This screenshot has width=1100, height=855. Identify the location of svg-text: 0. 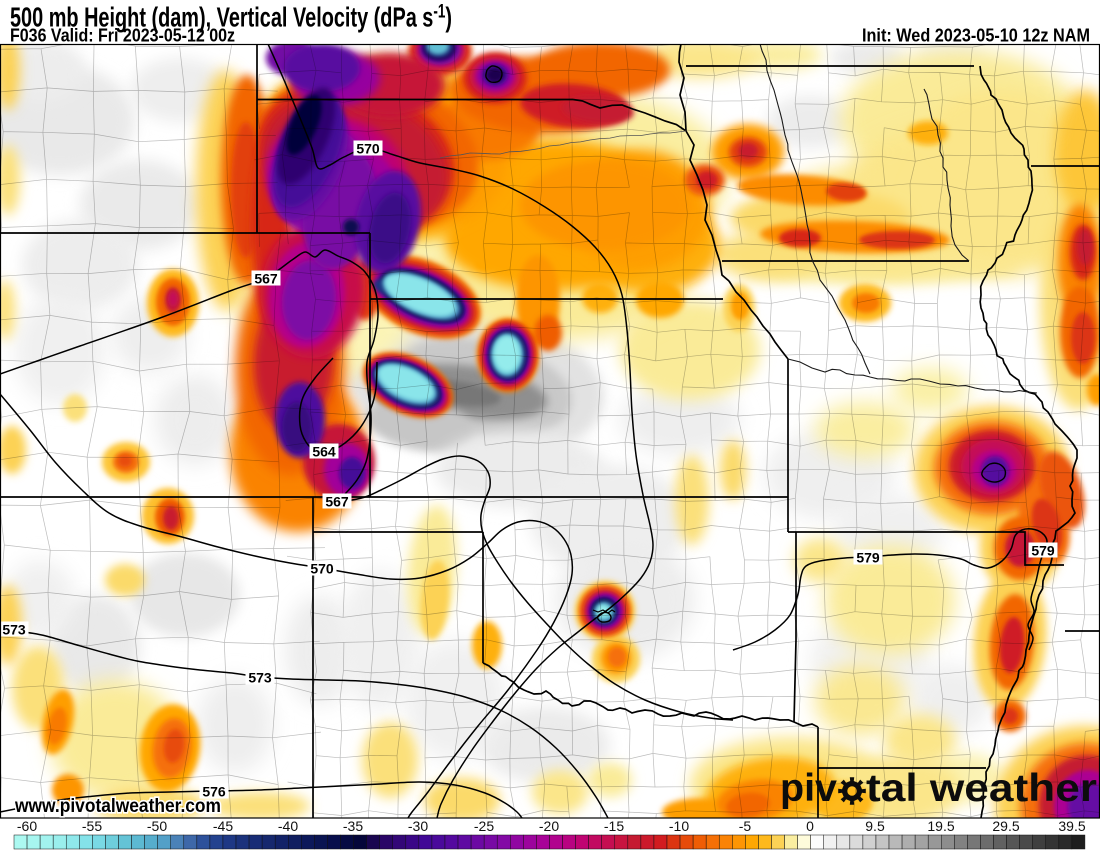
(810, 826).